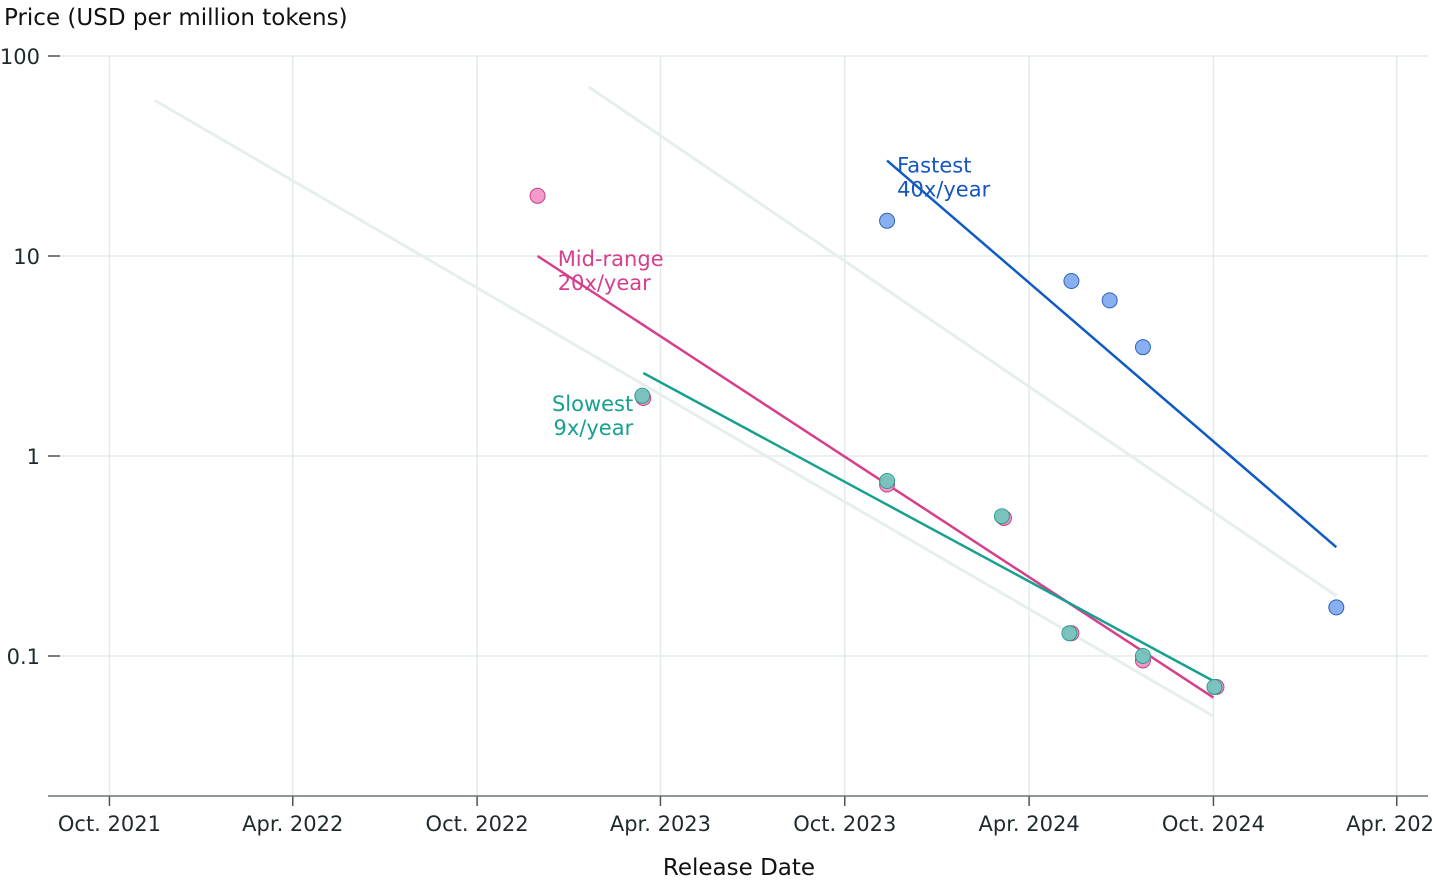 The width and height of the screenshot is (1435, 883). What do you see at coordinates (1029, 824) in the screenshot?
I see `x-tick-label: Apr. 2024` at bounding box center [1029, 824].